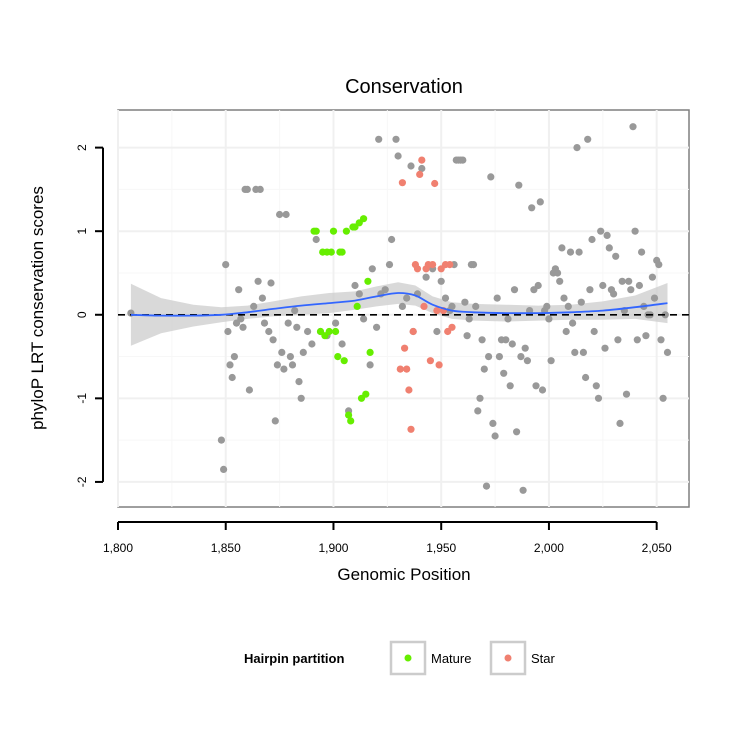 Image resolution: width=750 pixels, height=750 pixels. Describe the element at coordinates (387, 538) in the screenshot. I see `x-axis: 1,800 1,850 1,900 1,950 2,000 2,050` at that location.